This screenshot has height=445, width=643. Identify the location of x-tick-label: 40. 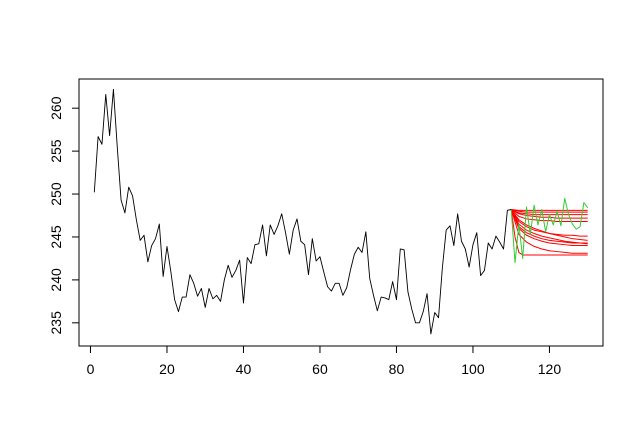
(244, 369).